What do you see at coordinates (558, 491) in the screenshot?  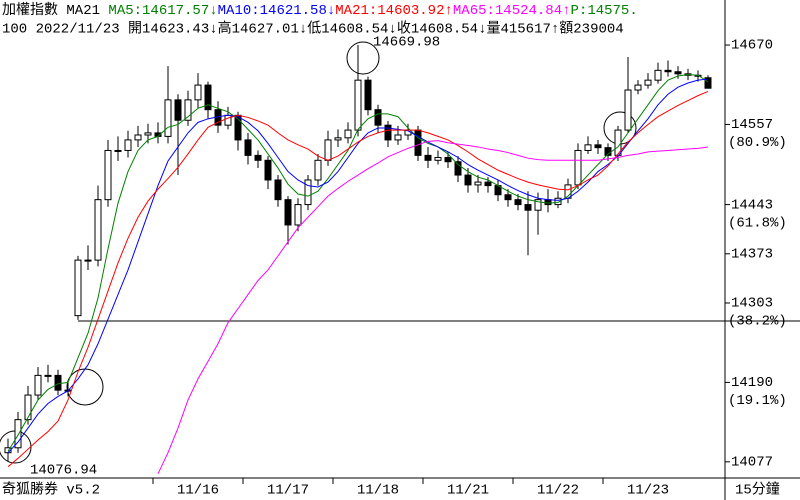 I see `x-tick-label: 11/22` at bounding box center [558, 491].